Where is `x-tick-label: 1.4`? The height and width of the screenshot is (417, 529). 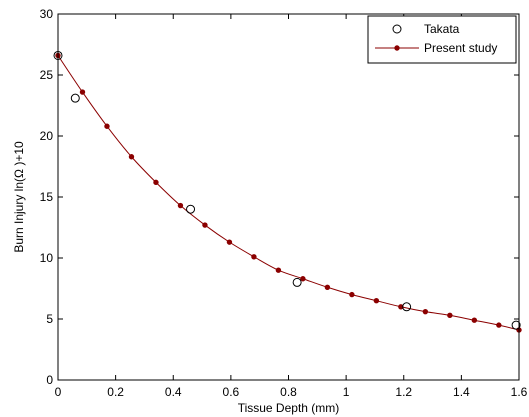 x-tick-label: 1.4 is located at coordinates (461, 392).